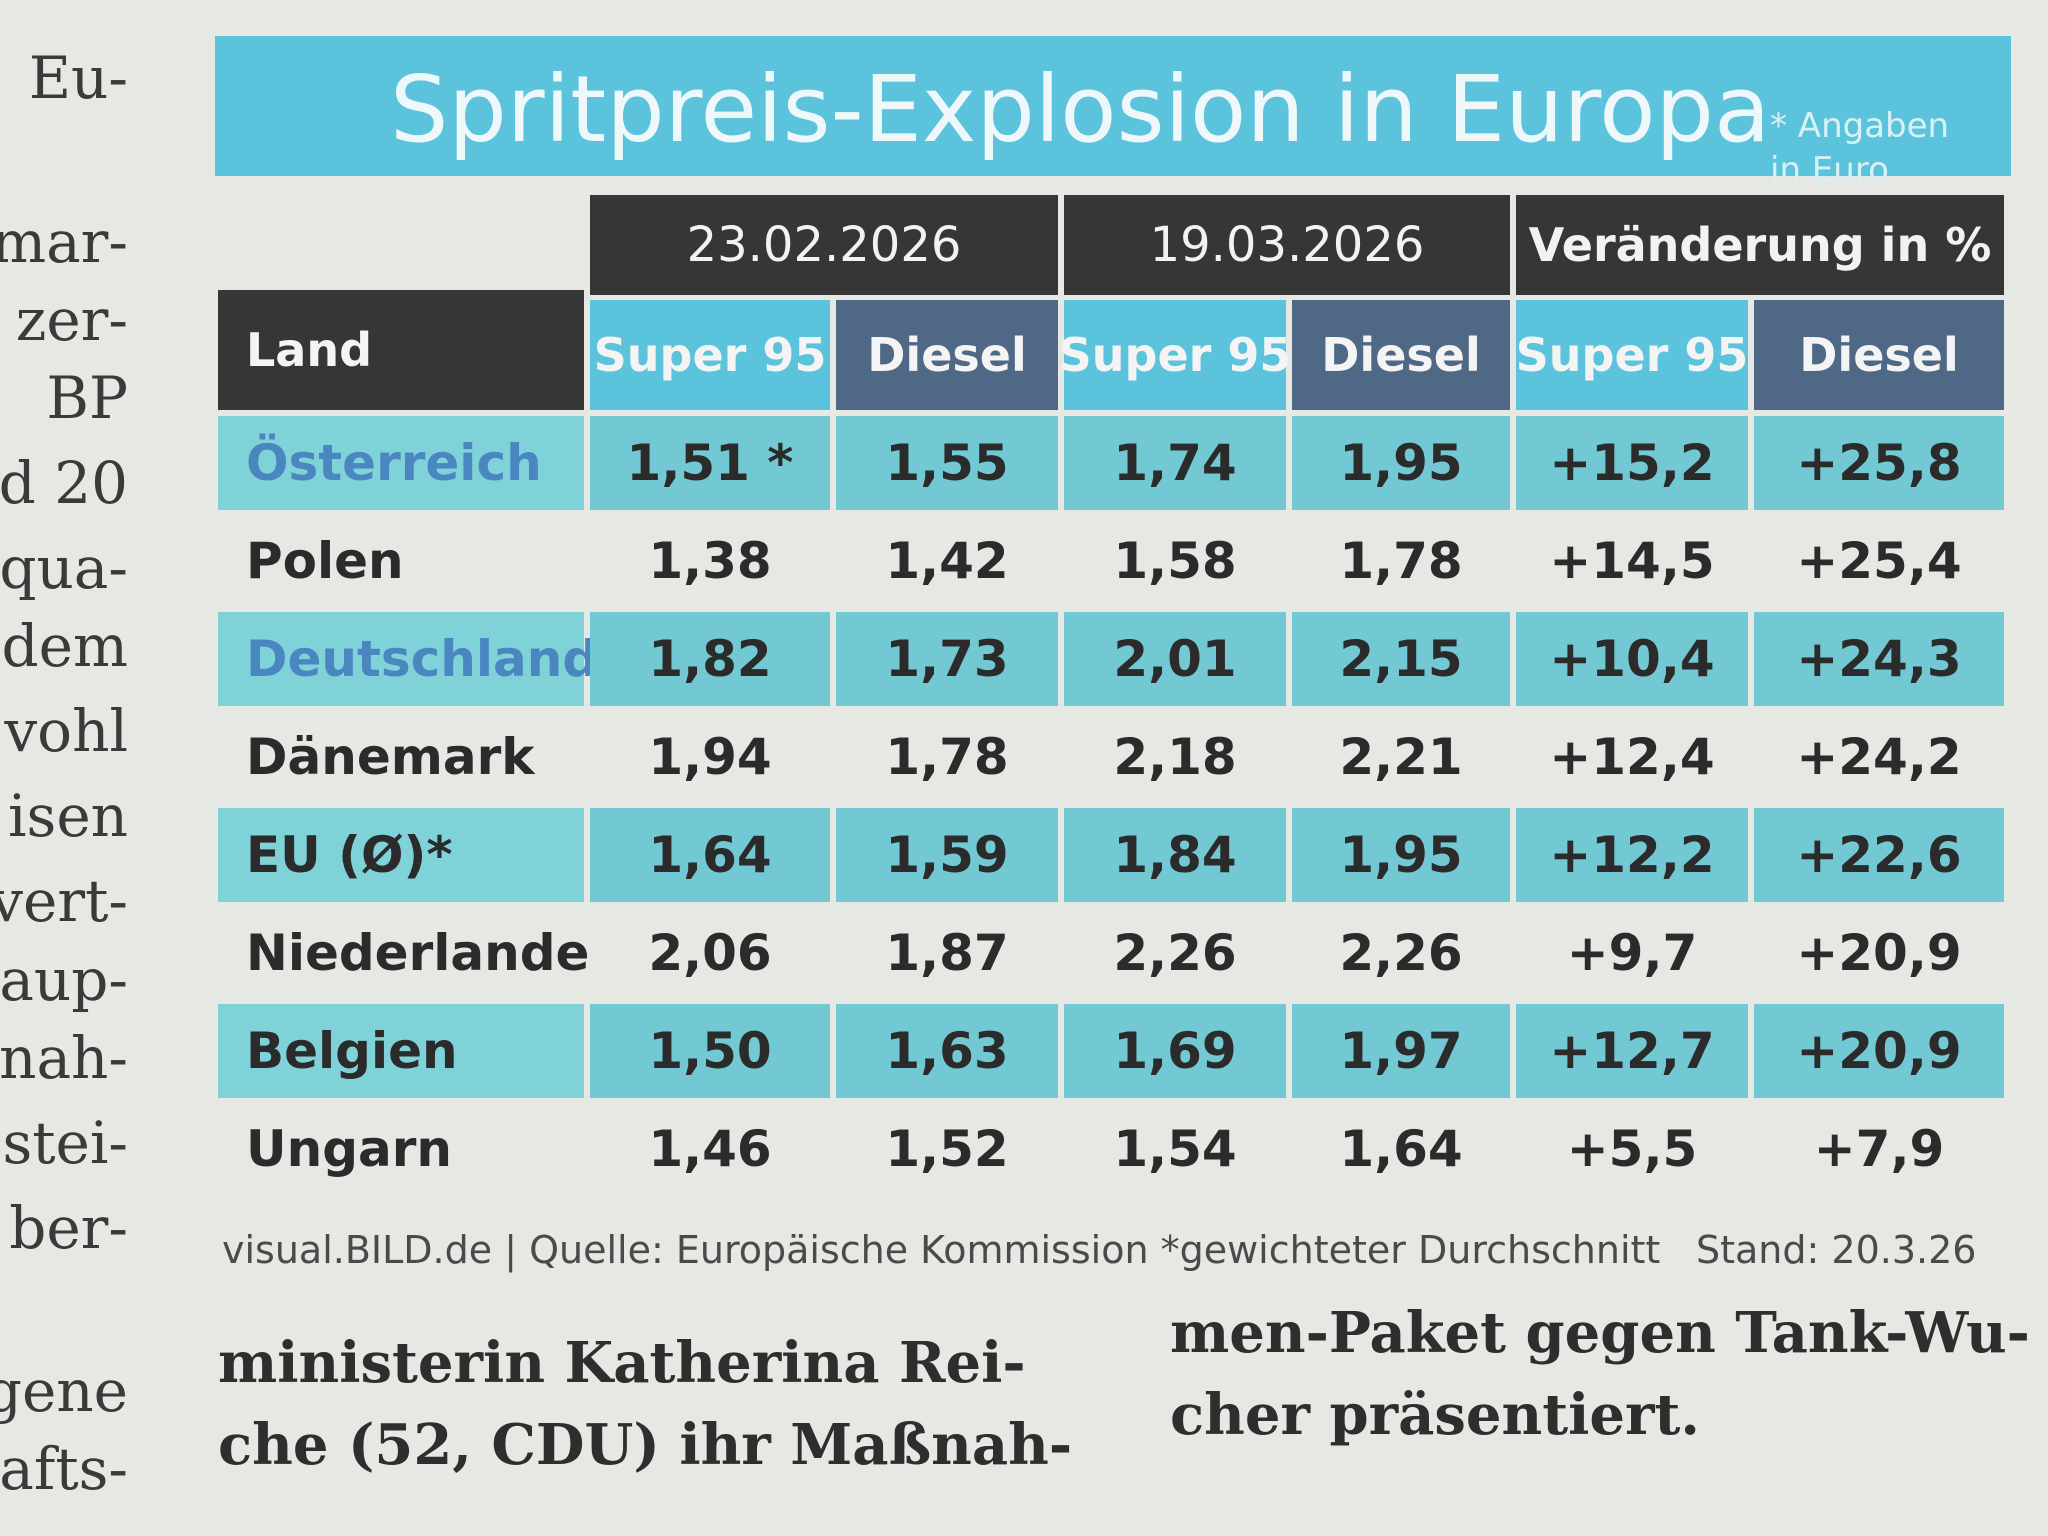  Describe the element at coordinates (401, 350) in the screenshot. I see `column-header: Land` at that location.